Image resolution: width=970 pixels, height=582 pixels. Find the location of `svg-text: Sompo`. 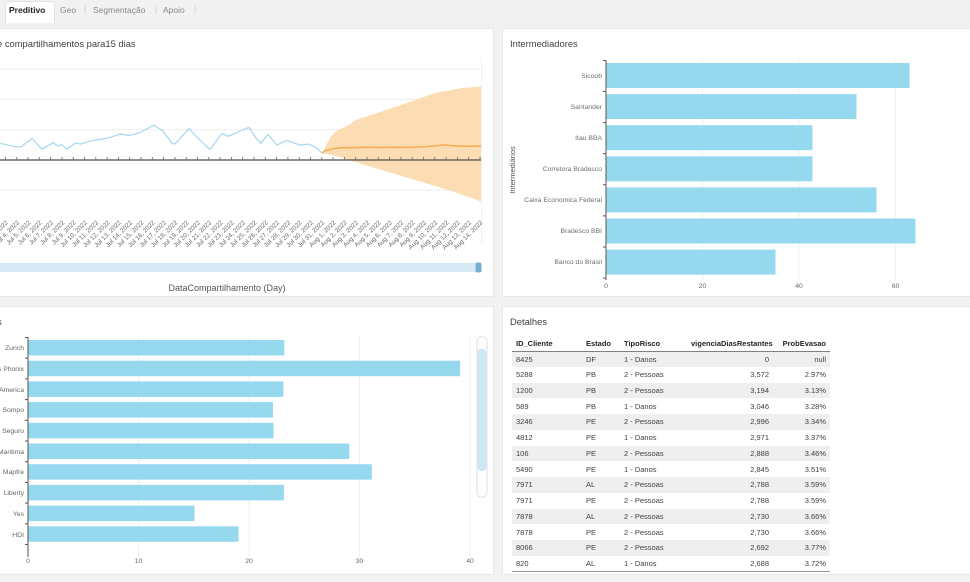

svg-text: Sompo is located at coordinates (13, 410).